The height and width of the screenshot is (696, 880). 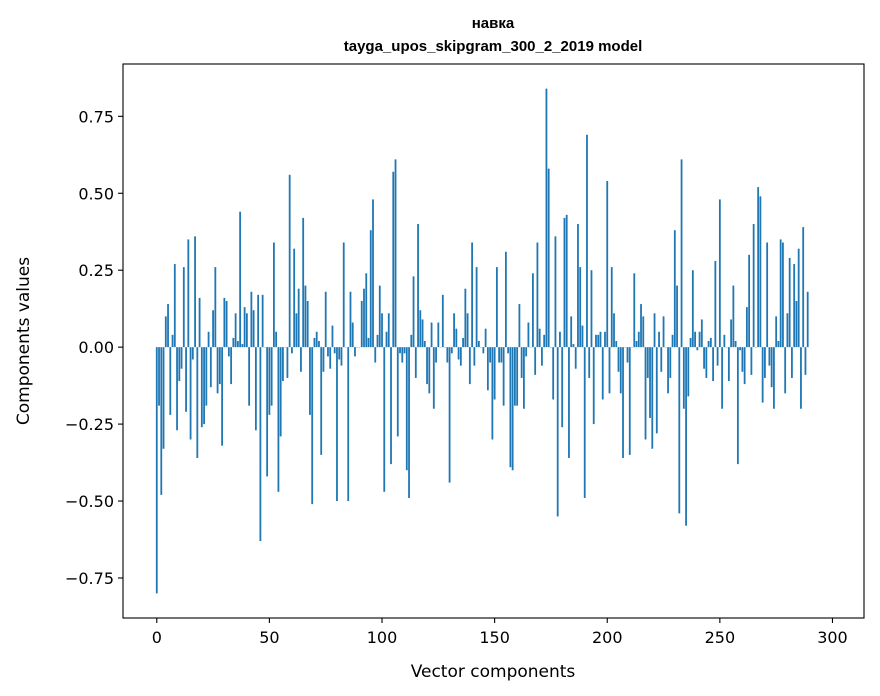 What do you see at coordinates (269, 637) in the screenshot?
I see `x-tick-label: 50` at bounding box center [269, 637].